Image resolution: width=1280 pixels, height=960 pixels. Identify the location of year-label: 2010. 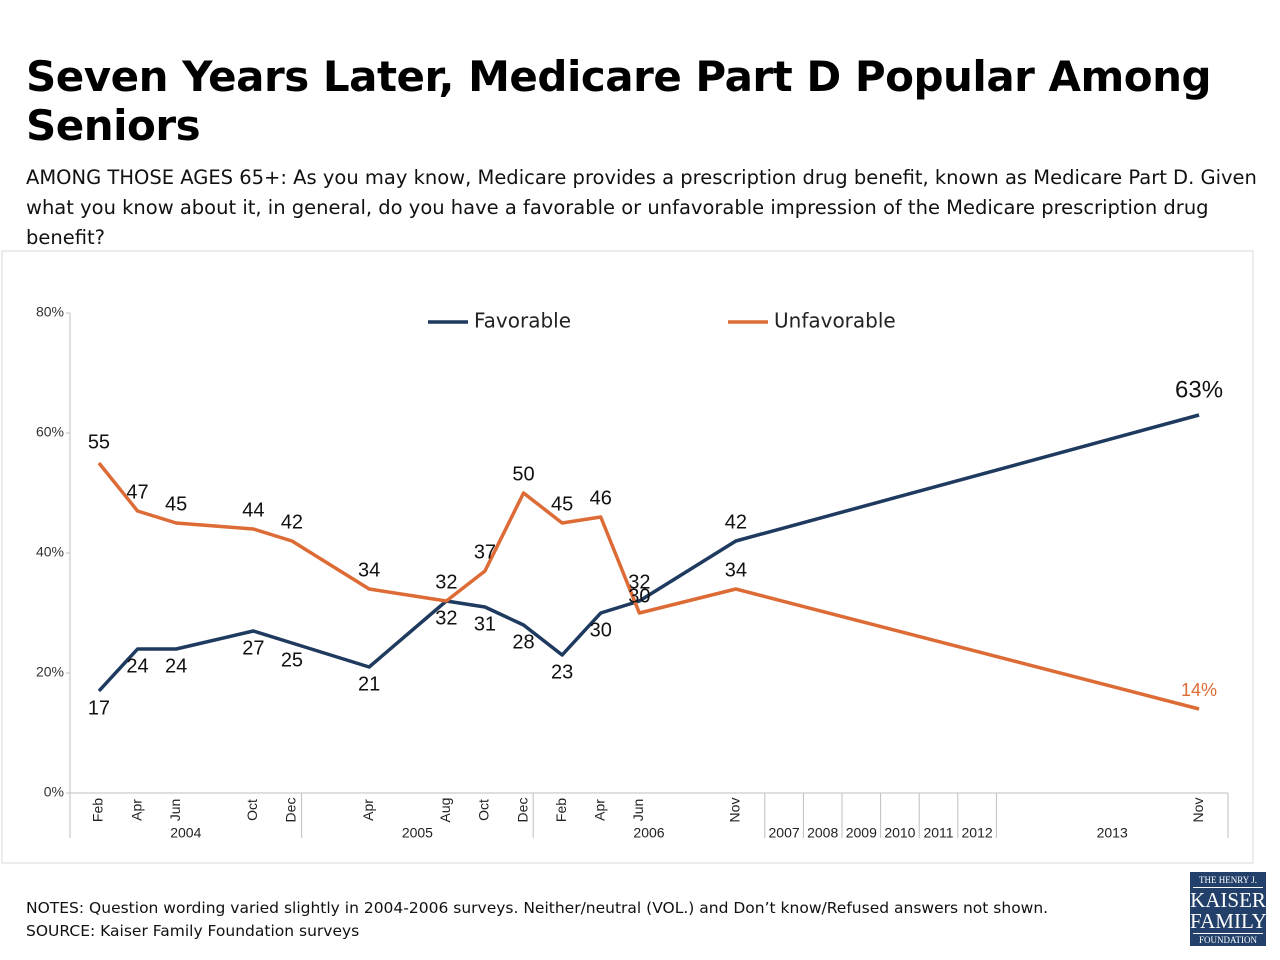
(899, 833).